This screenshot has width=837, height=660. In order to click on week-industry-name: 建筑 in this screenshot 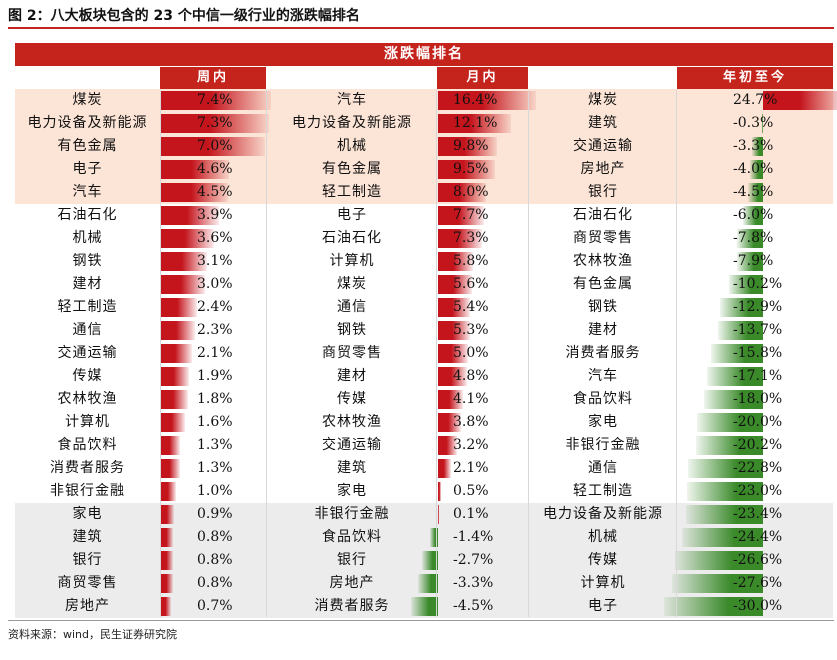, I will do `click(87, 537)`.